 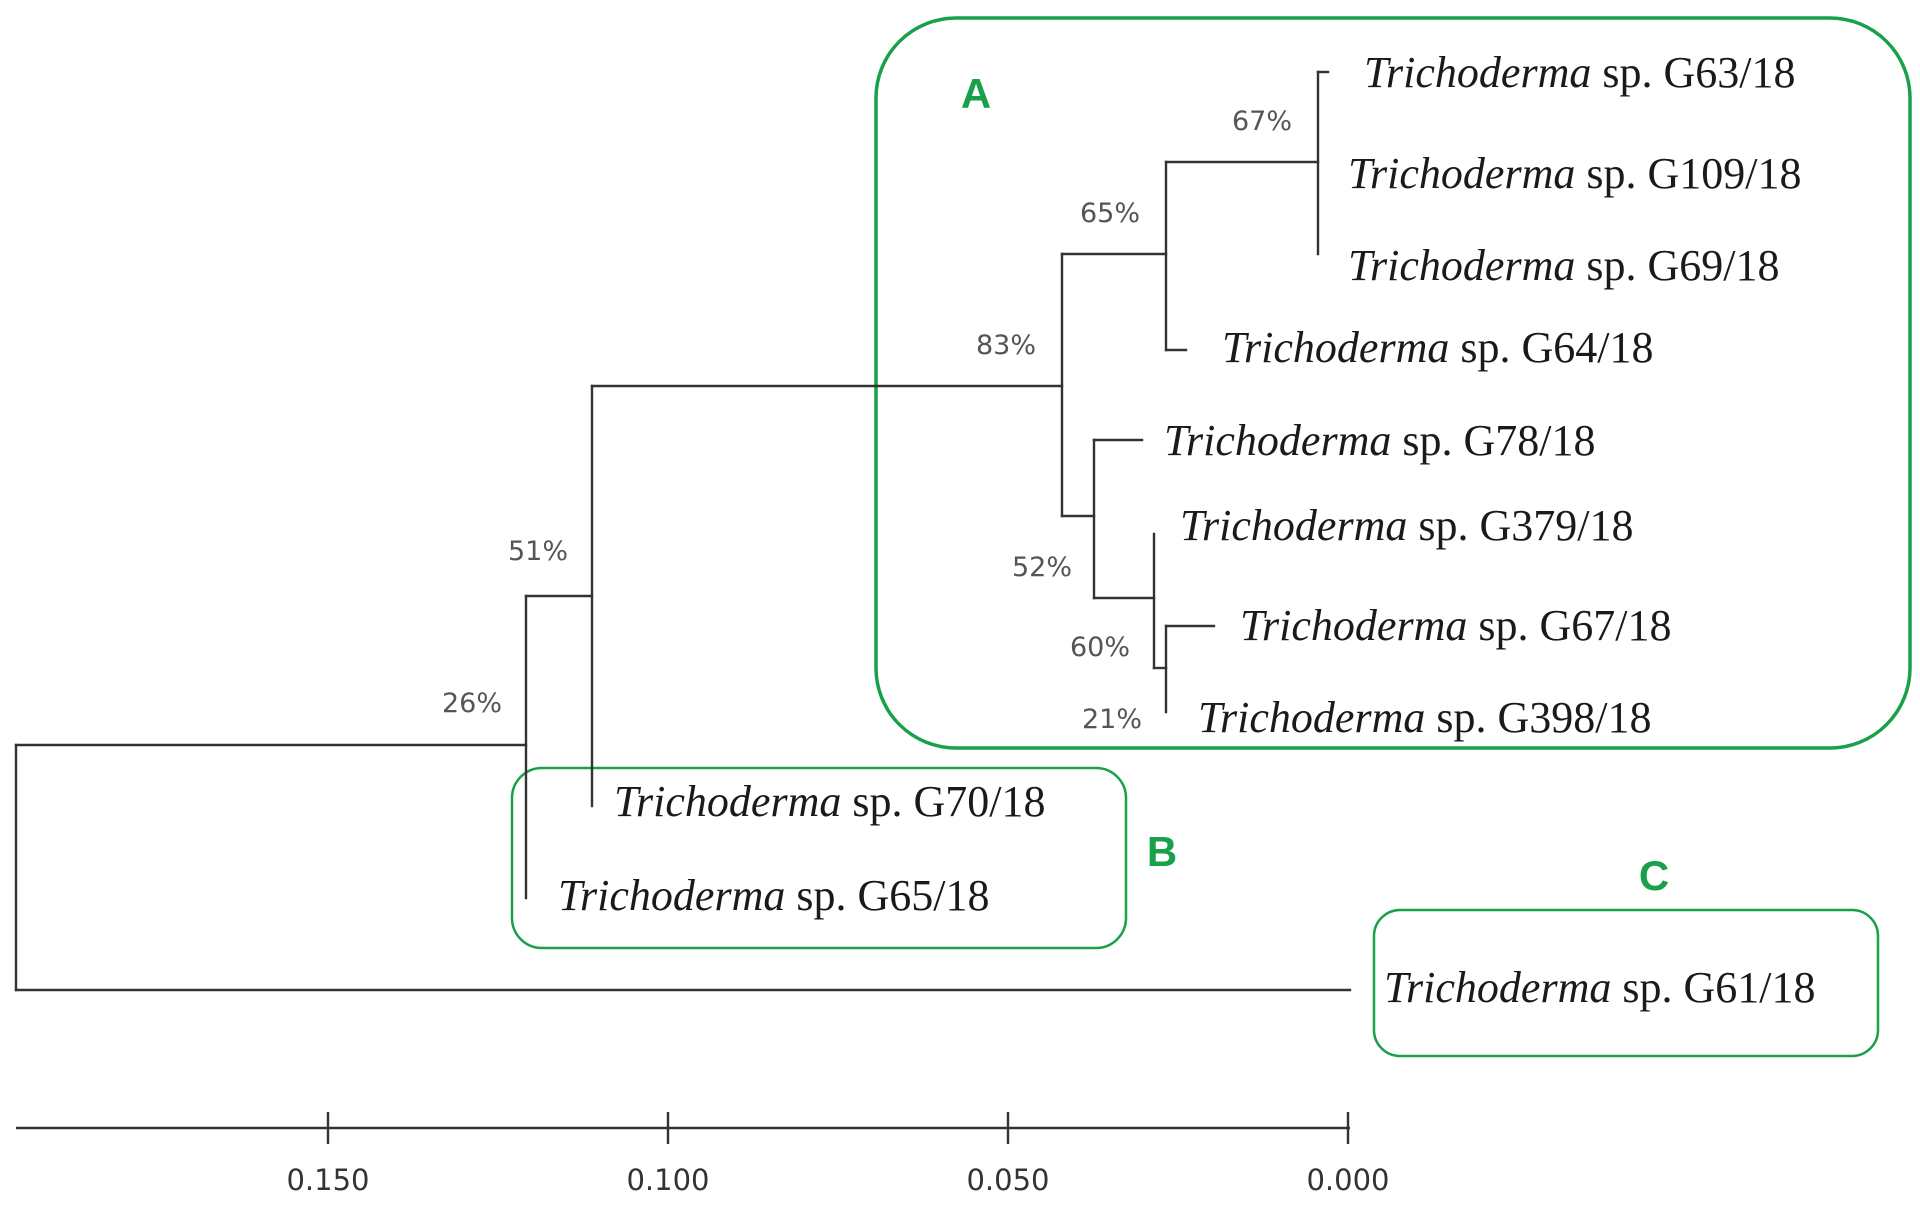 What do you see at coordinates (703, 1154) in the screenshot?
I see `scale-bar: 0.150 0.100 0.050 0.000` at bounding box center [703, 1154].